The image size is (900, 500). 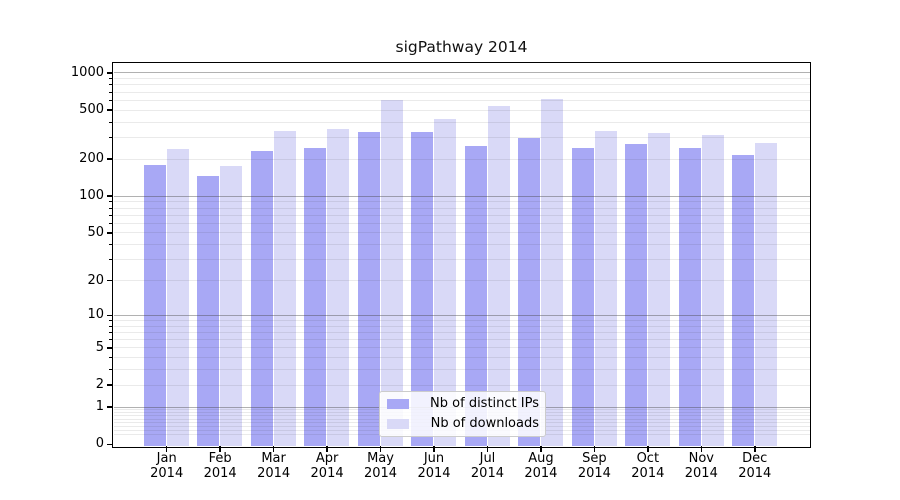 What do you see at coordinates (582, 297) in the screenshot?
I see `bar-sep-distinct-ips` at bounding box center [582, 297].